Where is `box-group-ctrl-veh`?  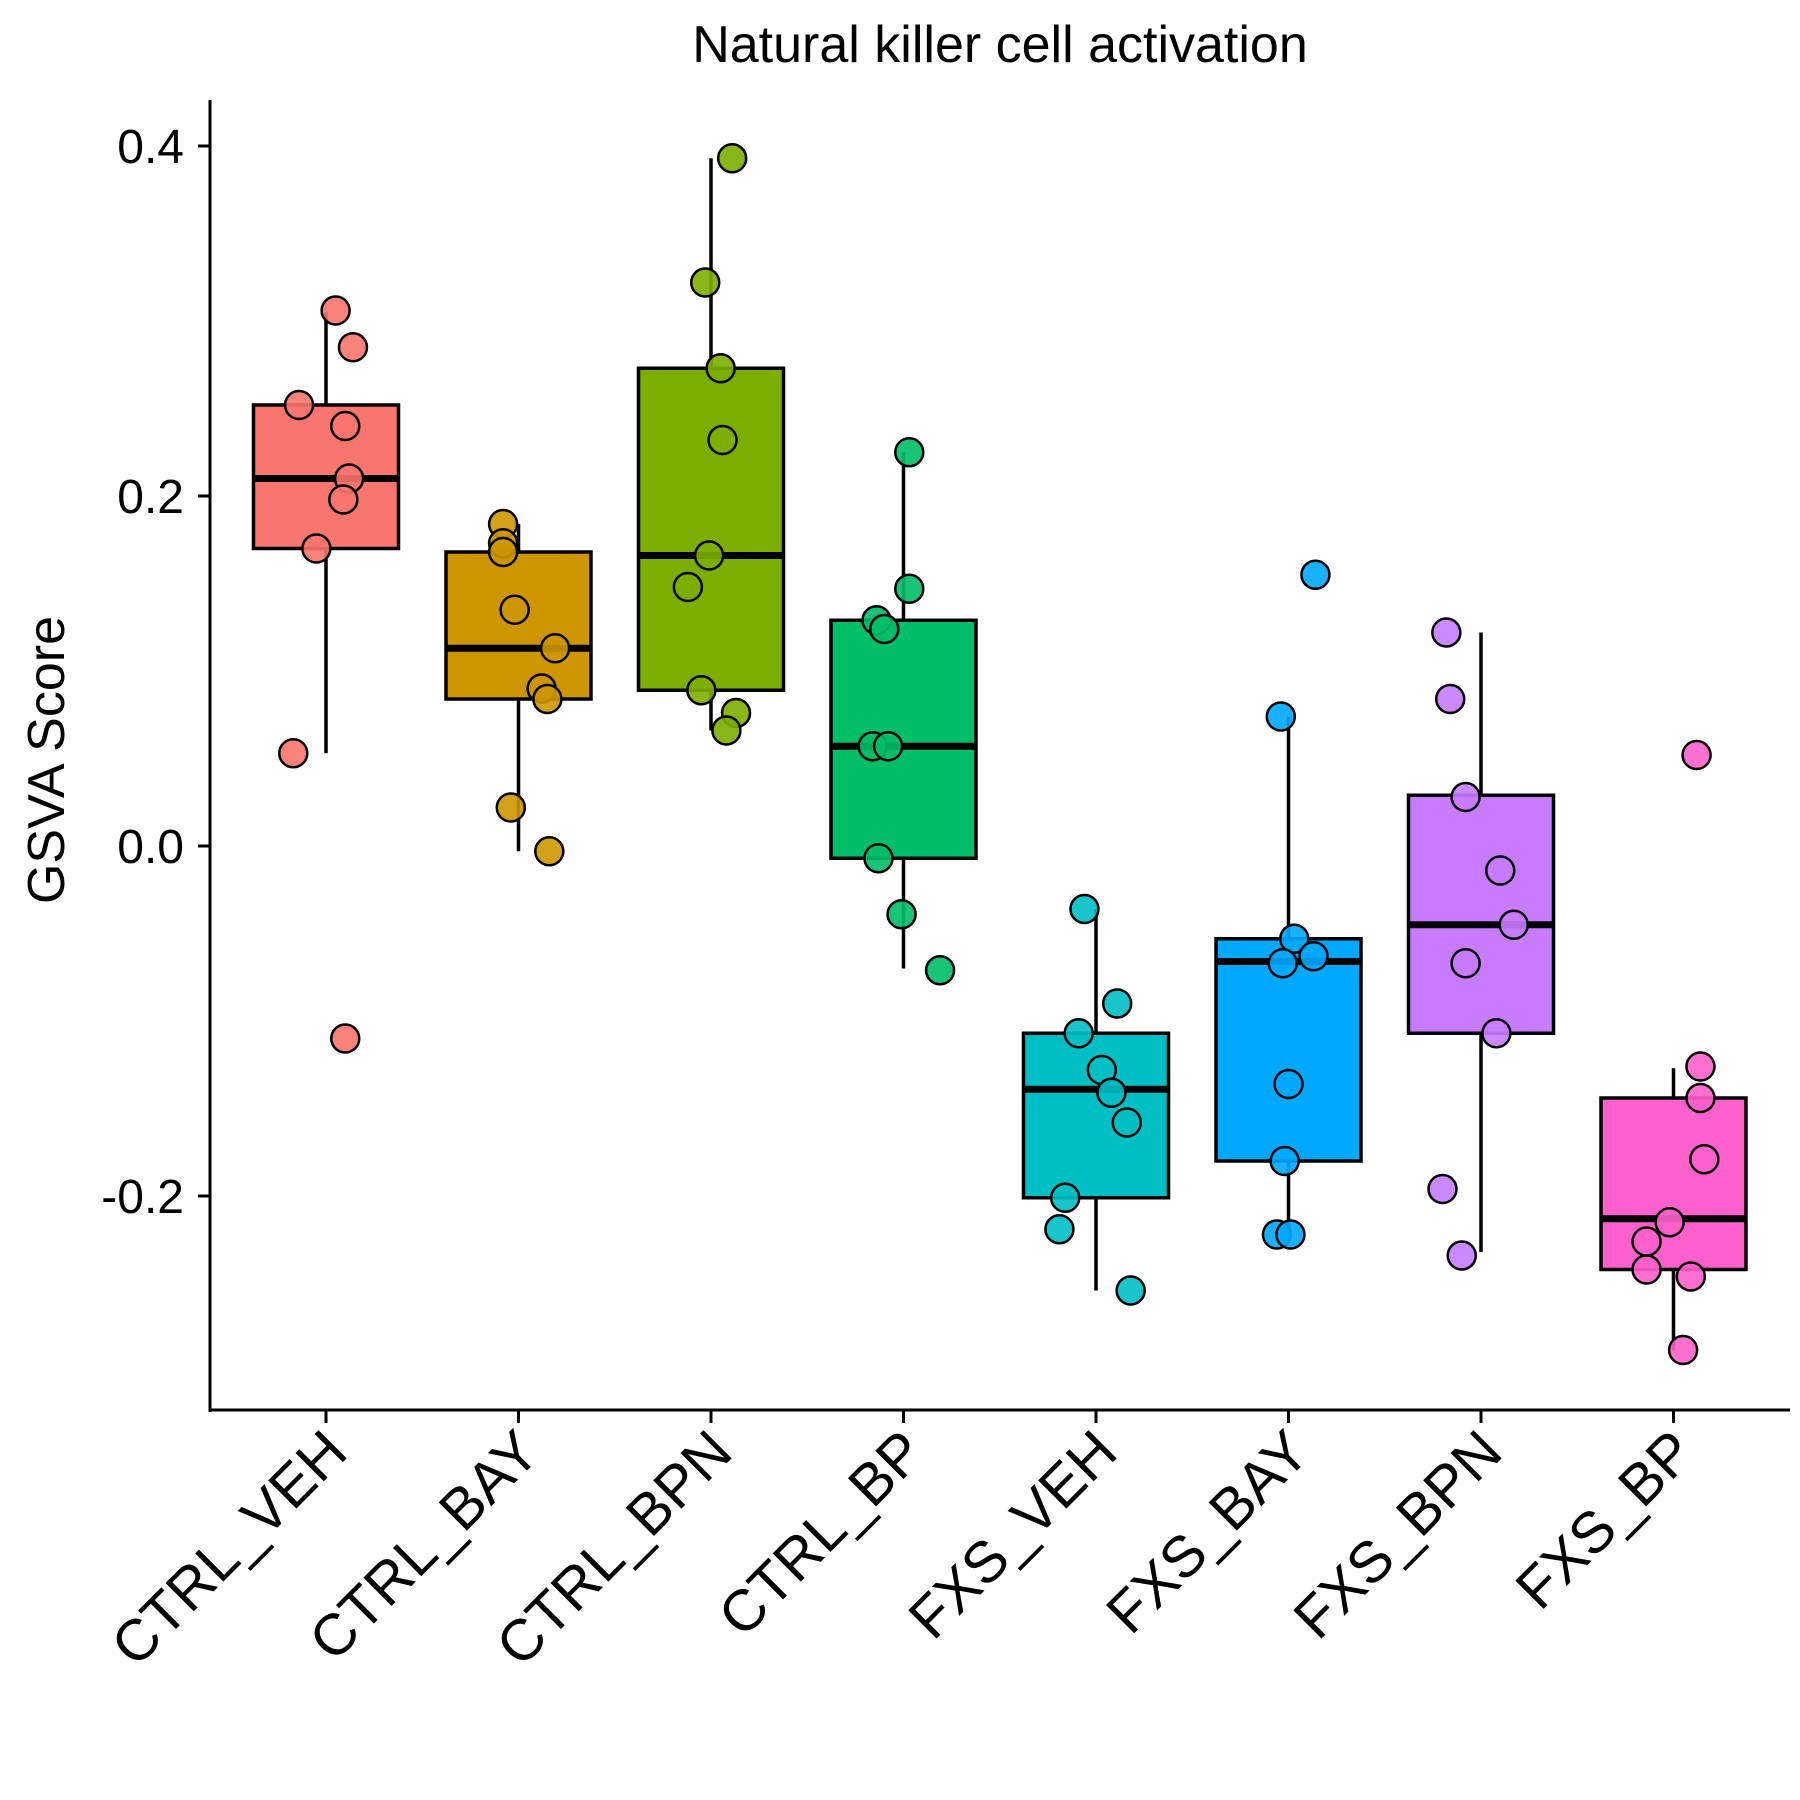 box-group-ctrl-veh is located at coordinates (326, 533).